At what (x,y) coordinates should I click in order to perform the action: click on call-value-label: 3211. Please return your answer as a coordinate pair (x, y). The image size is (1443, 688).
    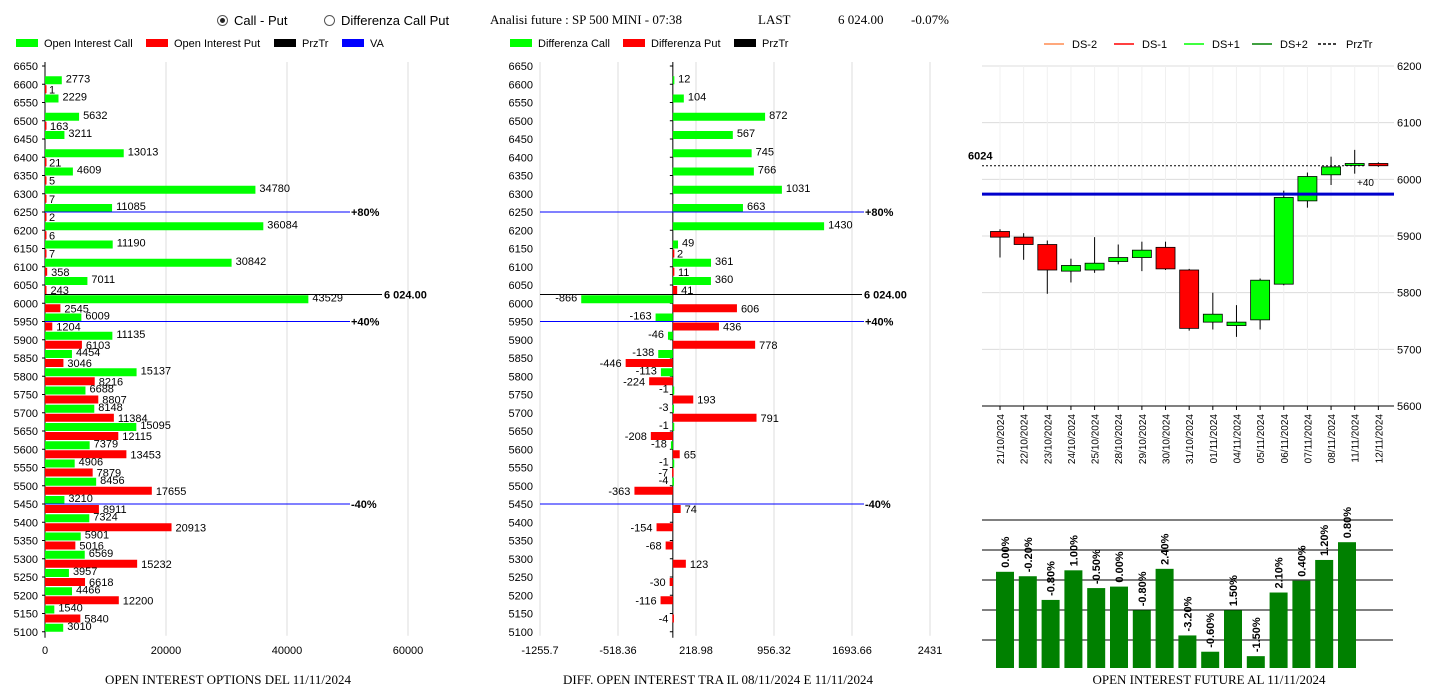
    Looking at the image, I should click on (80, 134).